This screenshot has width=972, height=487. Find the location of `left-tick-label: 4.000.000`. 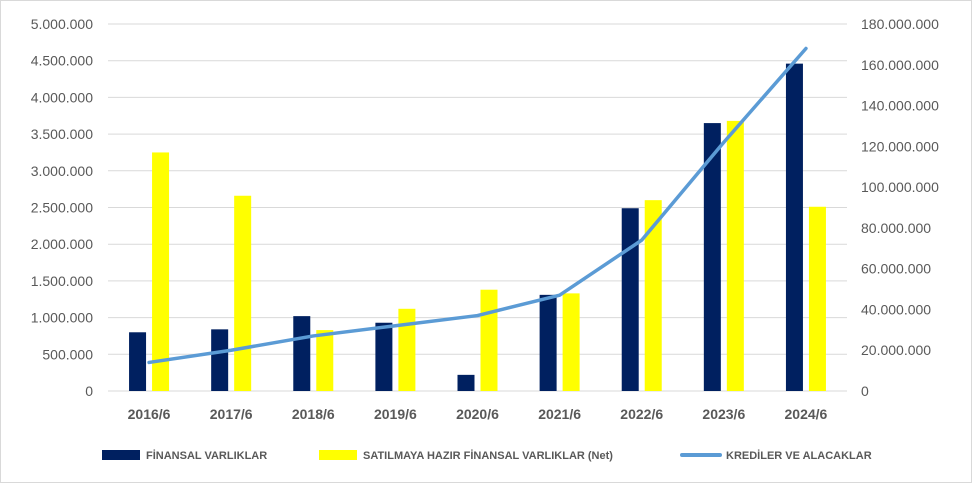

left-tick-label: 4.000.000 is located at coordinates (62, 97).